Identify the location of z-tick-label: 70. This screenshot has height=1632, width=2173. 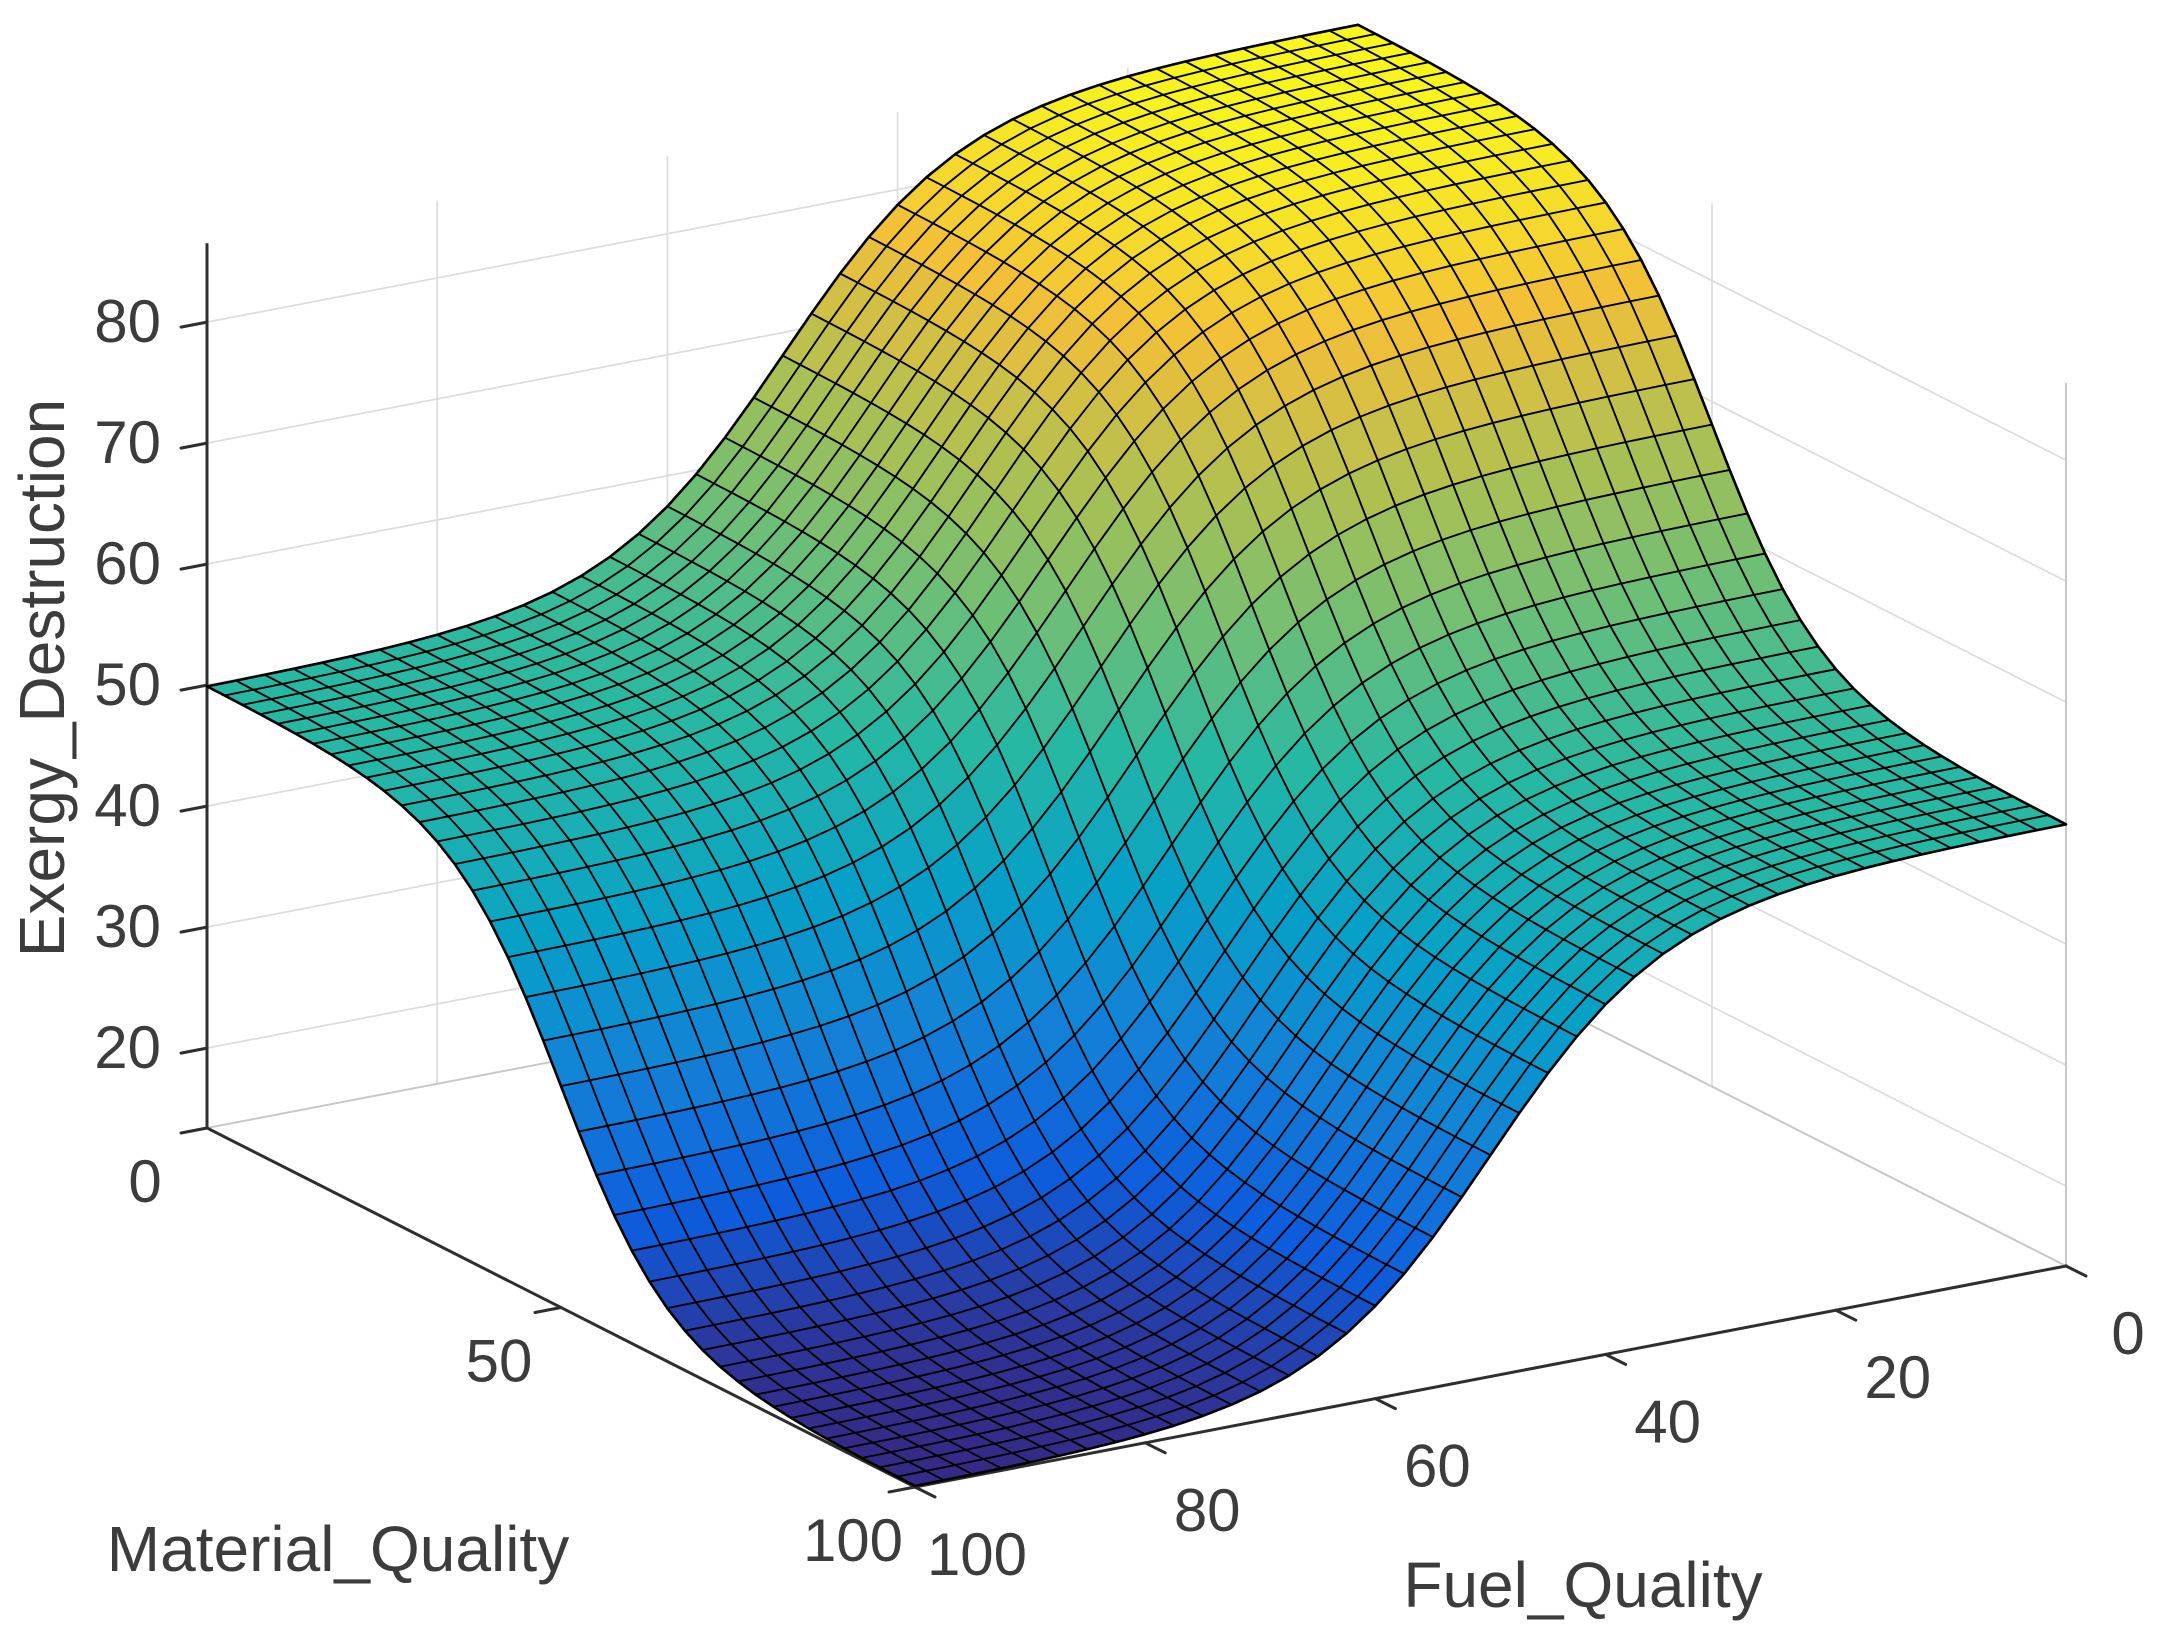
(127, 442).